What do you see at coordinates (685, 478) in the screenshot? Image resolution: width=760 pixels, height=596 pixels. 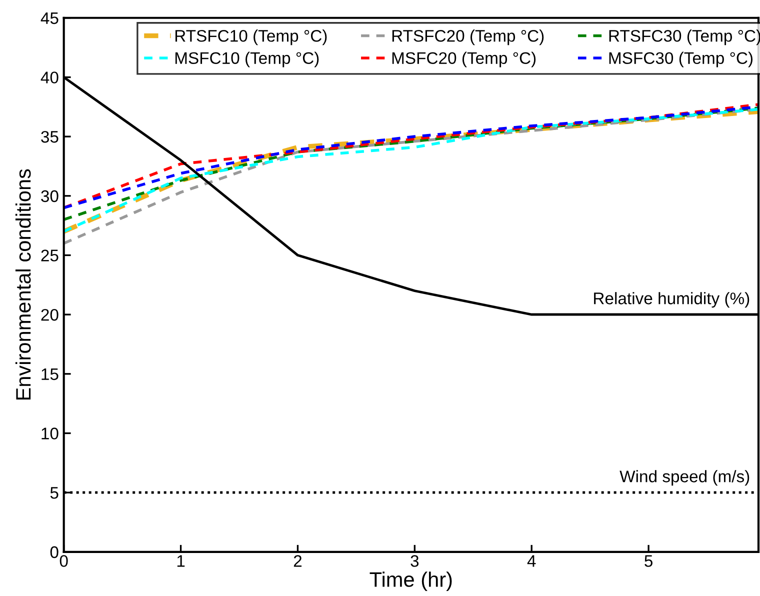 I see `annotation: Wind speed (m/s)` at bounding box center [685, 478].